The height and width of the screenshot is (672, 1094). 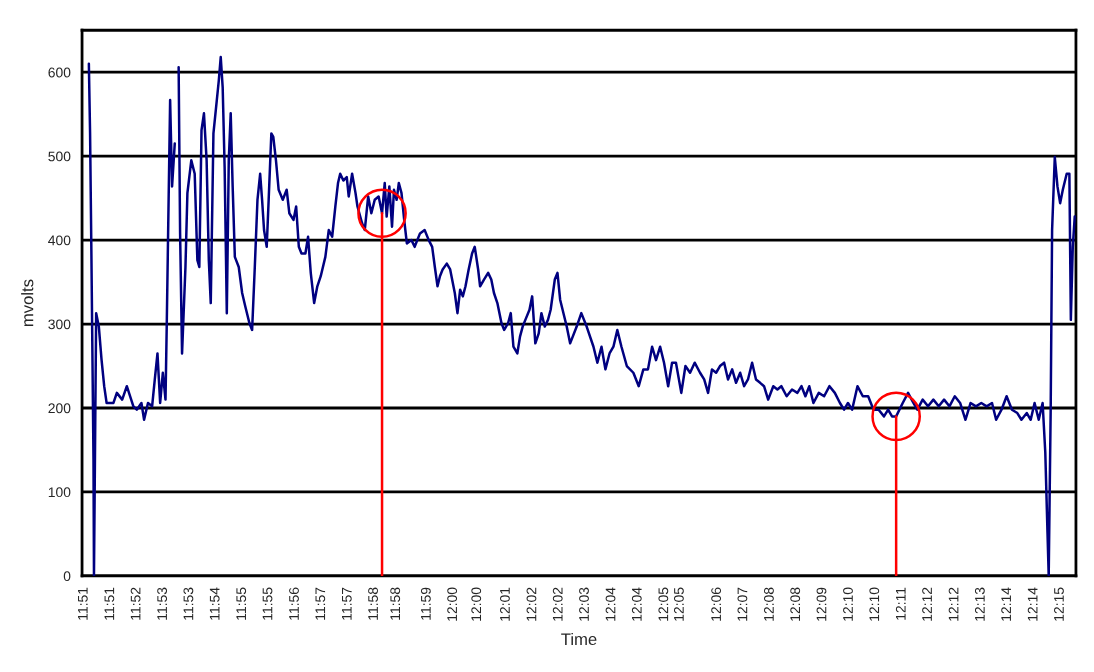 I want to click on x-axis-title: Time, so click(x=579, y=639).